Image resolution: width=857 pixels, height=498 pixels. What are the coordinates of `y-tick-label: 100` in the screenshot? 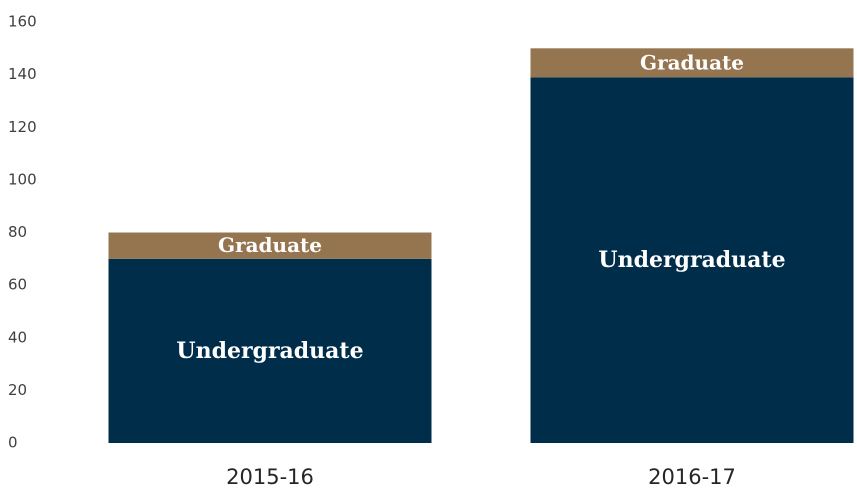 It's located at (22, 179).